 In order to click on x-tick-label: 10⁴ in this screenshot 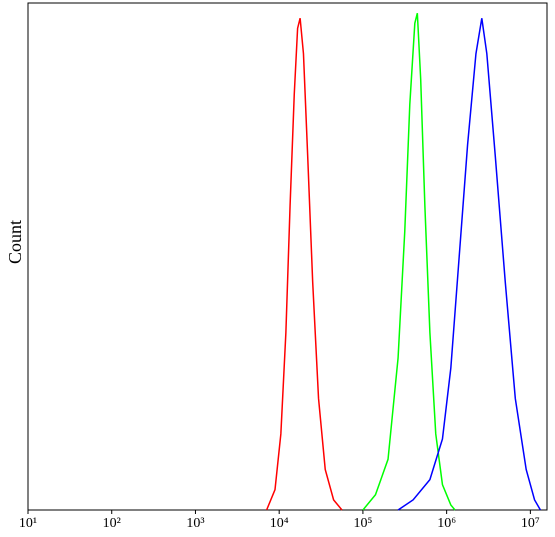, I will do `click(279, 523)`.